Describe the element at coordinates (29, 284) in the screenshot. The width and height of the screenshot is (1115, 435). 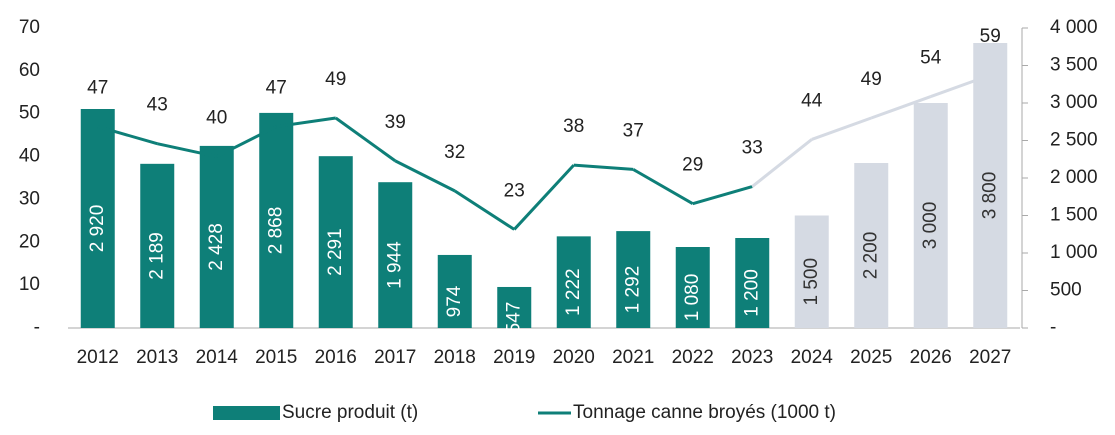
I see `y-tick-label: 10` at that location.